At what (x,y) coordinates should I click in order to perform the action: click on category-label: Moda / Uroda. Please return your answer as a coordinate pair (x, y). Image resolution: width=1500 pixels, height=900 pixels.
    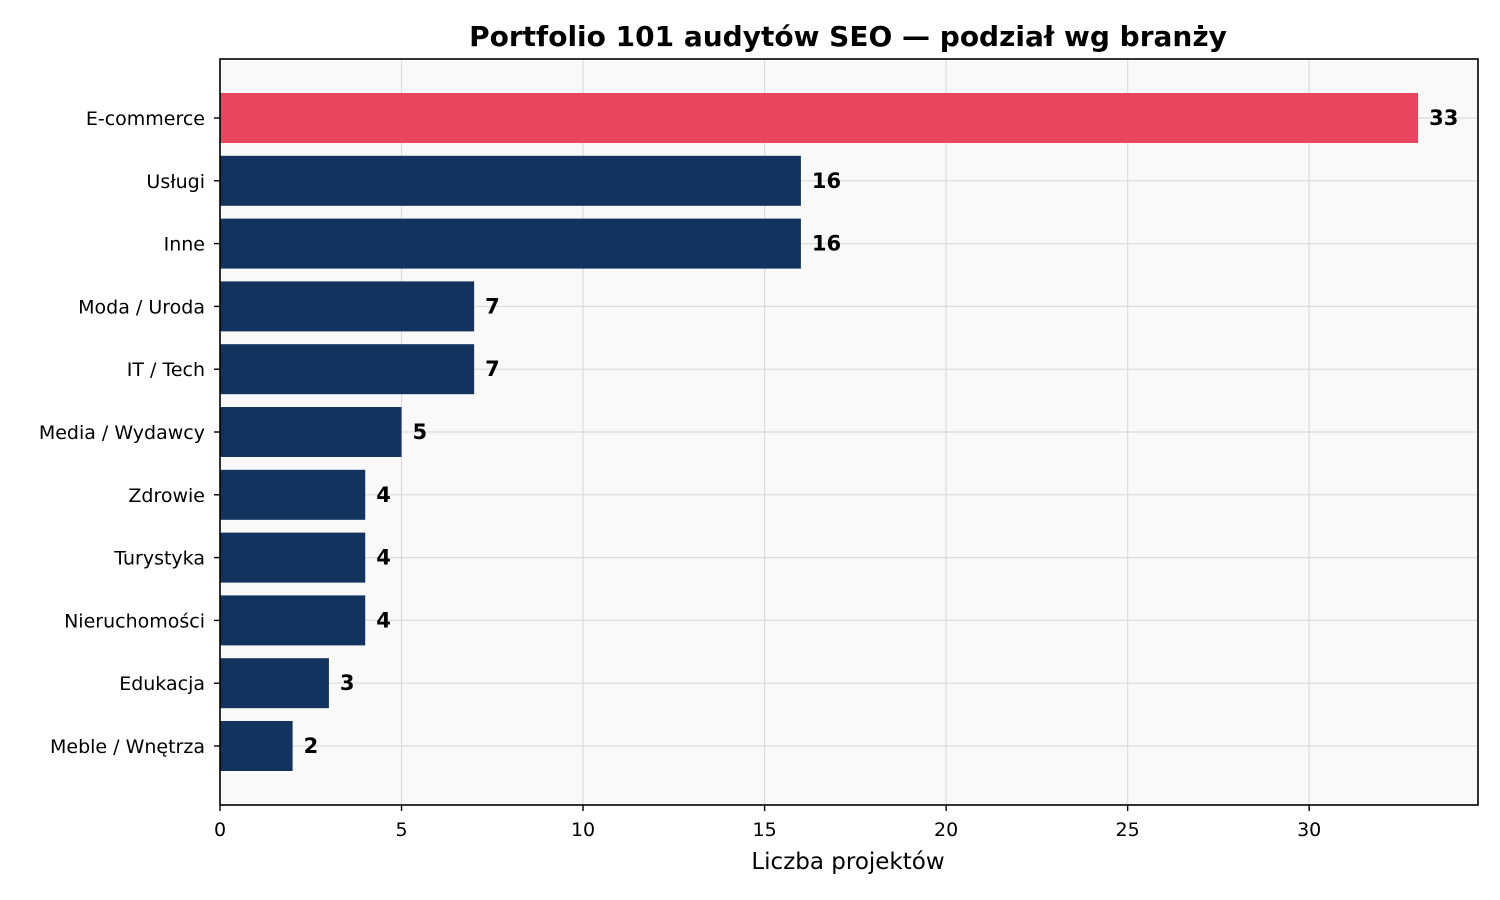
    Looking at the image, I should click on (141, 307).